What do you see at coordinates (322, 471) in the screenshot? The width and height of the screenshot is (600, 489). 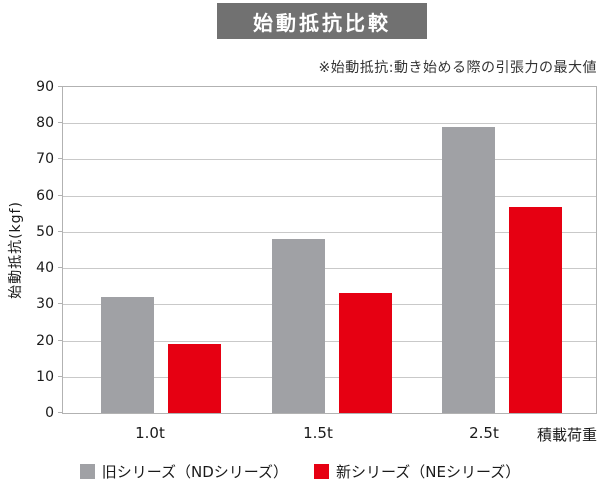 I see `legend-swatch-new-series` at bounding box center [322, 471].